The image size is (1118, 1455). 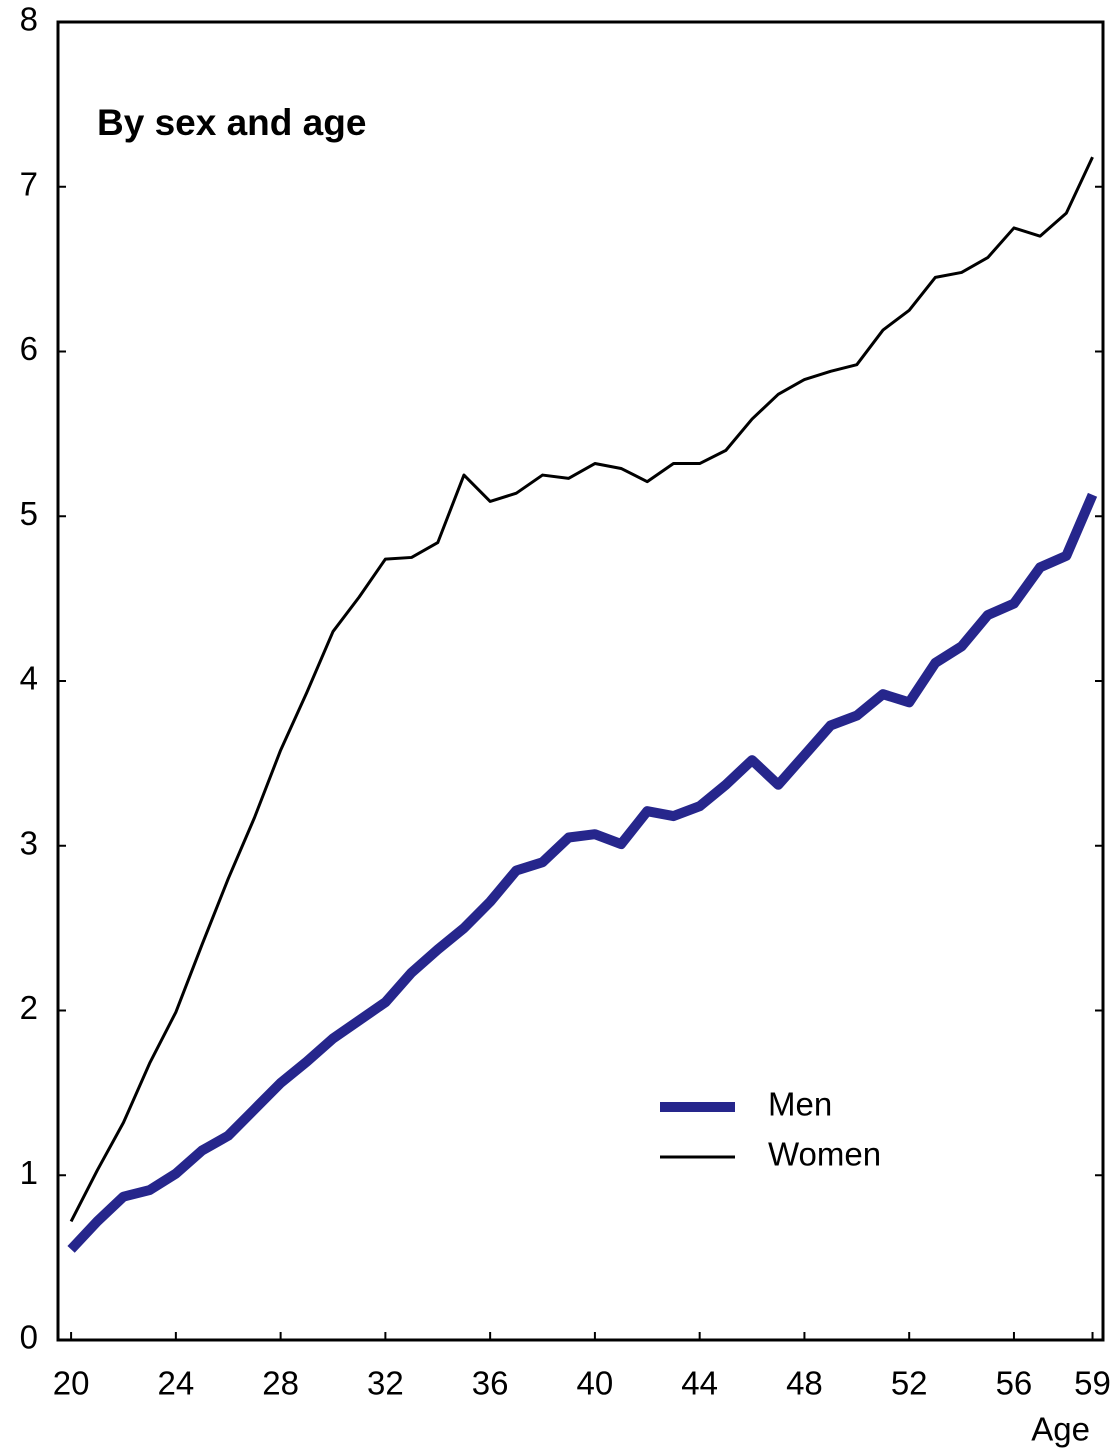 I want to click on y-tick-label: 4, so click(x=29, y=678).